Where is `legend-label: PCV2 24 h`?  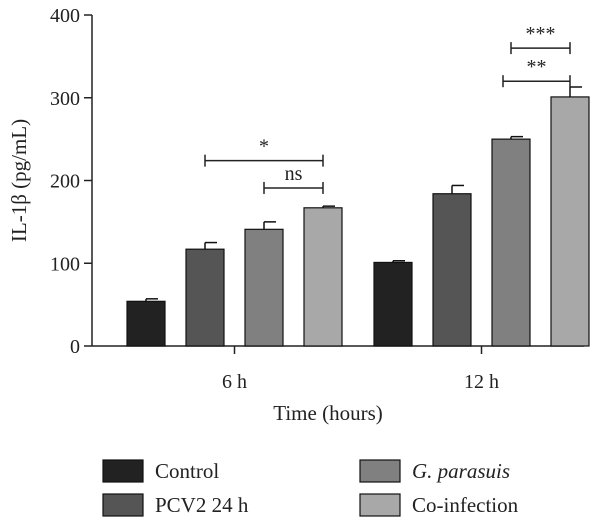 legend-label: PCV2 24 h is located at coordinates (202, 505).